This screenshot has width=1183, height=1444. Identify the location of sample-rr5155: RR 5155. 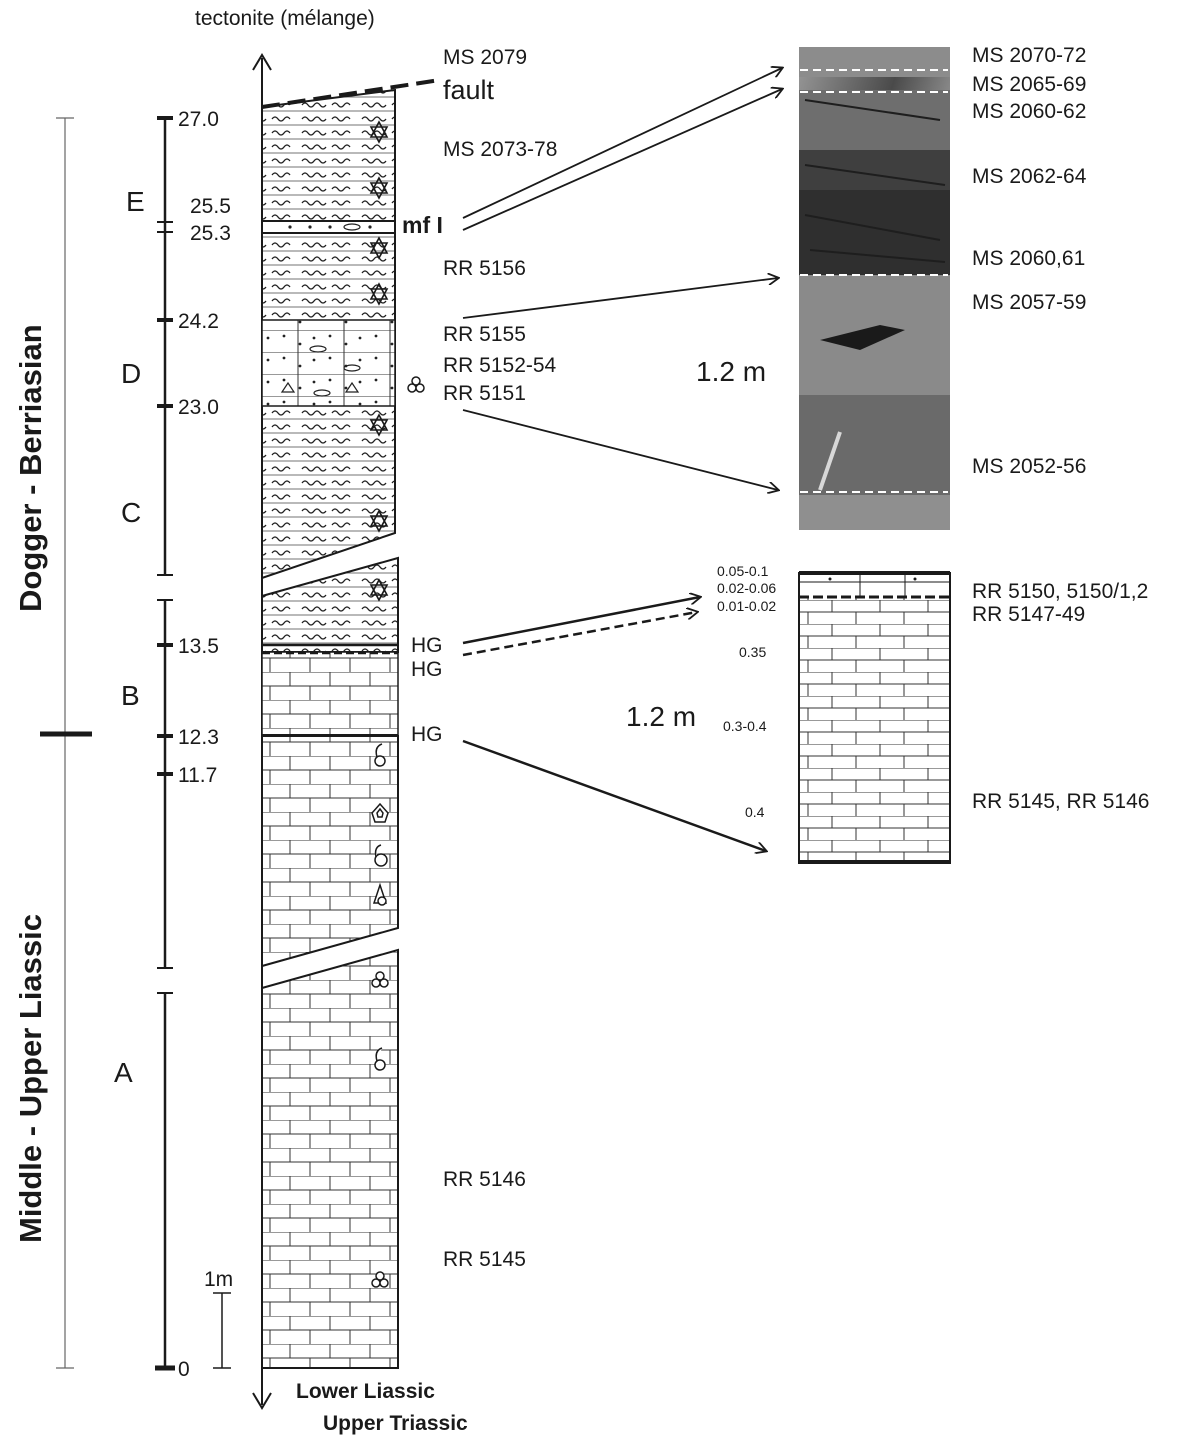
(484, 334).